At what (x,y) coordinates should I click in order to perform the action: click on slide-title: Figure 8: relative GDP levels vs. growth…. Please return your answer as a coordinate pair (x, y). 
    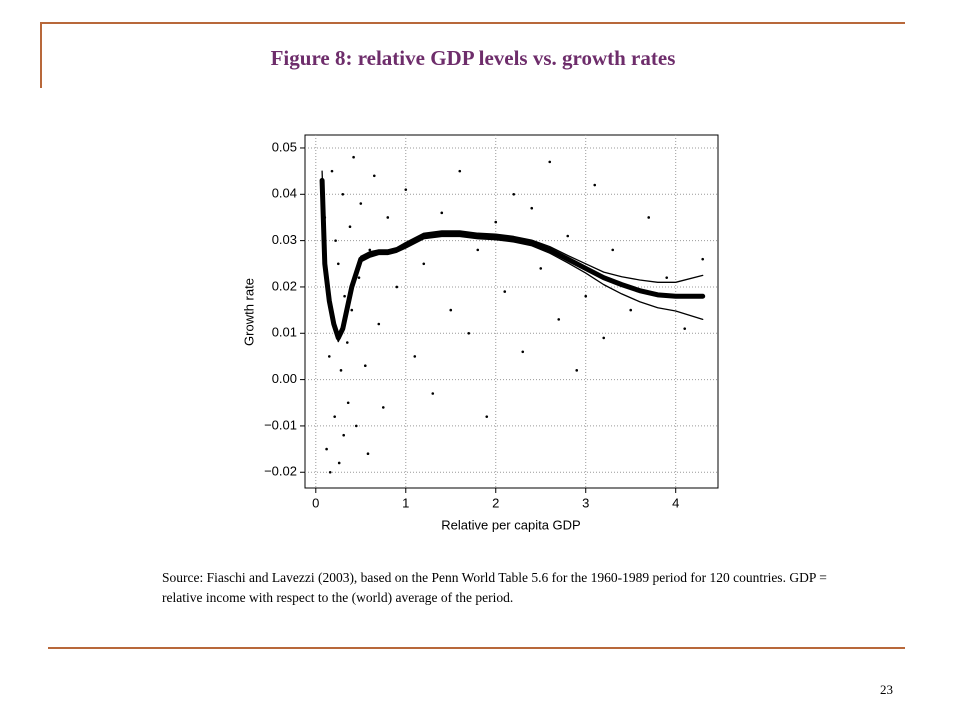
    Looking at the image, I should click on (473, 58).